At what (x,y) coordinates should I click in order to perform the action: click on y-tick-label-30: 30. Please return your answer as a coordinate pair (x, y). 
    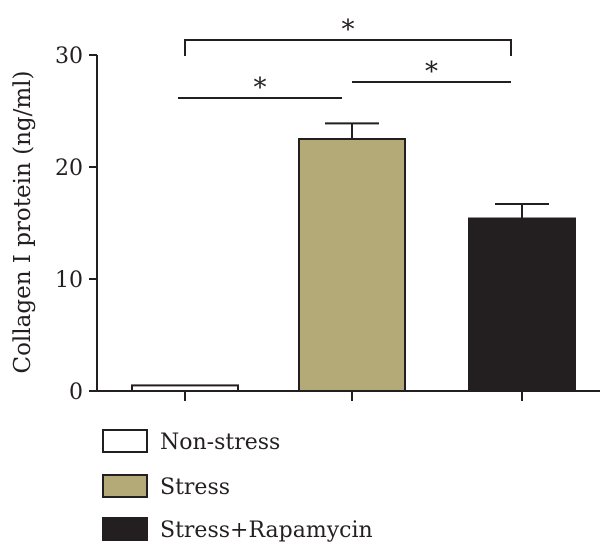
    Looking at the image, I should click on (69, 56).